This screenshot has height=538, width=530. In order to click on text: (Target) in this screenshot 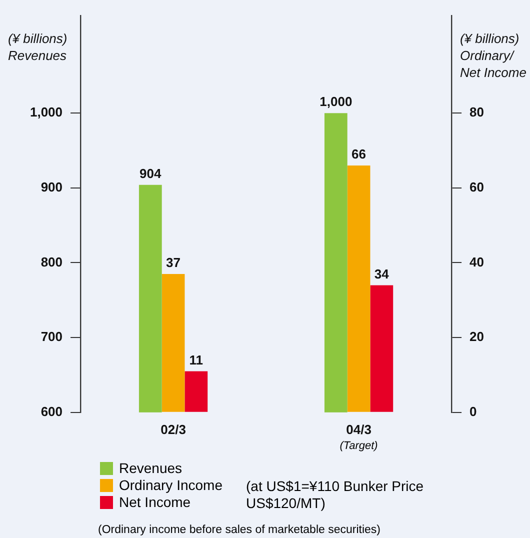, I will do `click(359, 446)`.